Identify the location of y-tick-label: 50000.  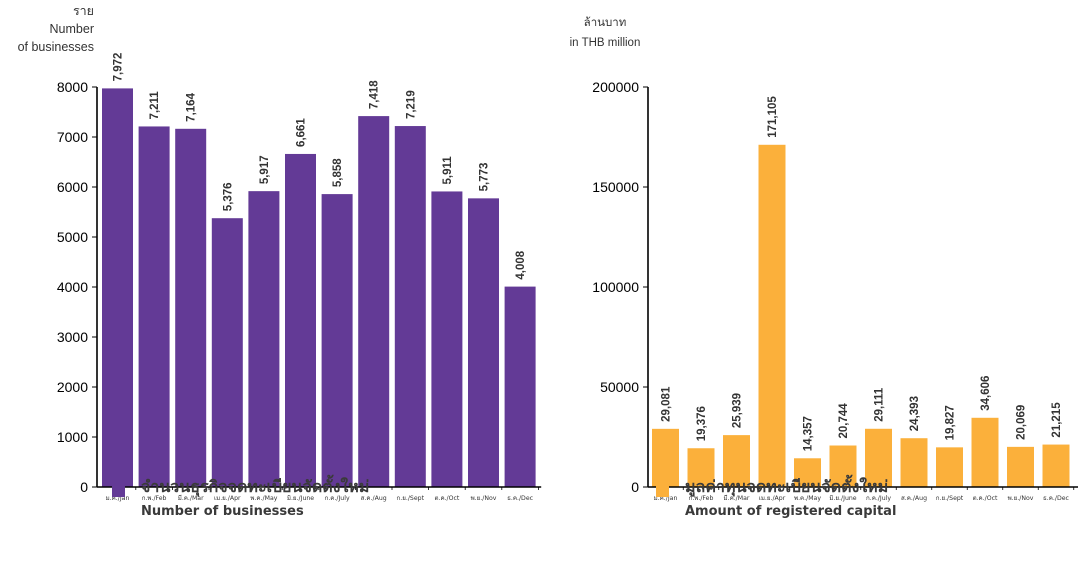
(619, 387).